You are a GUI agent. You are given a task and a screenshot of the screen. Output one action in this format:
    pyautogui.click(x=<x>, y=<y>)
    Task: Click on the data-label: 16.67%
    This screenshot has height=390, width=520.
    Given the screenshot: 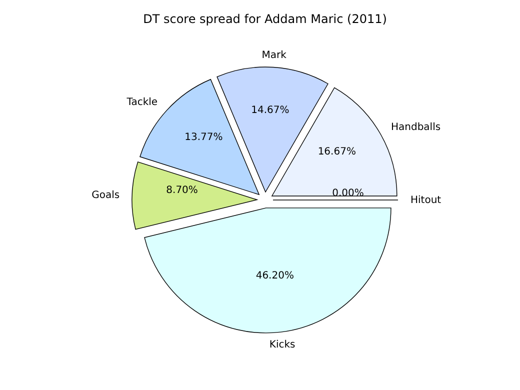 What is the action you would take?
    pyautogui.click(x=337, y=152)
    